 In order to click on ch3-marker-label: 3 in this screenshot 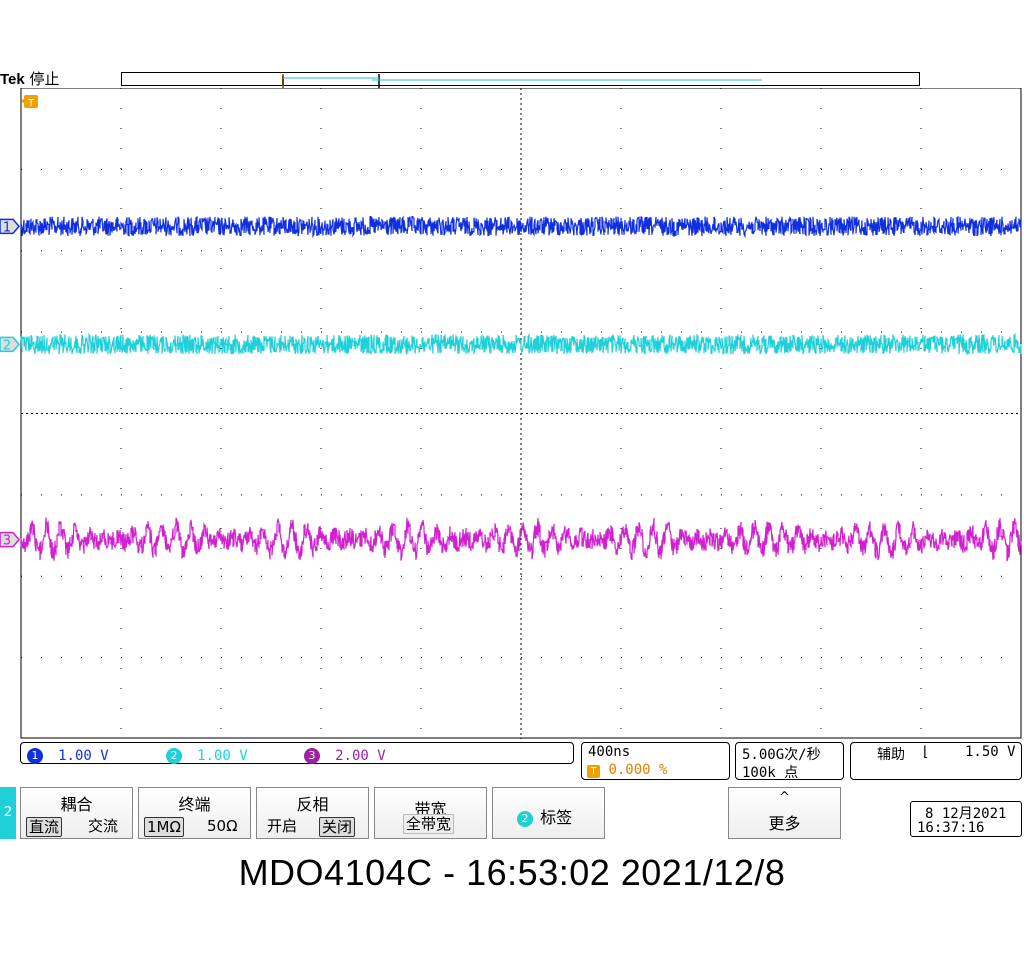, I will do `click(7, 541)`.